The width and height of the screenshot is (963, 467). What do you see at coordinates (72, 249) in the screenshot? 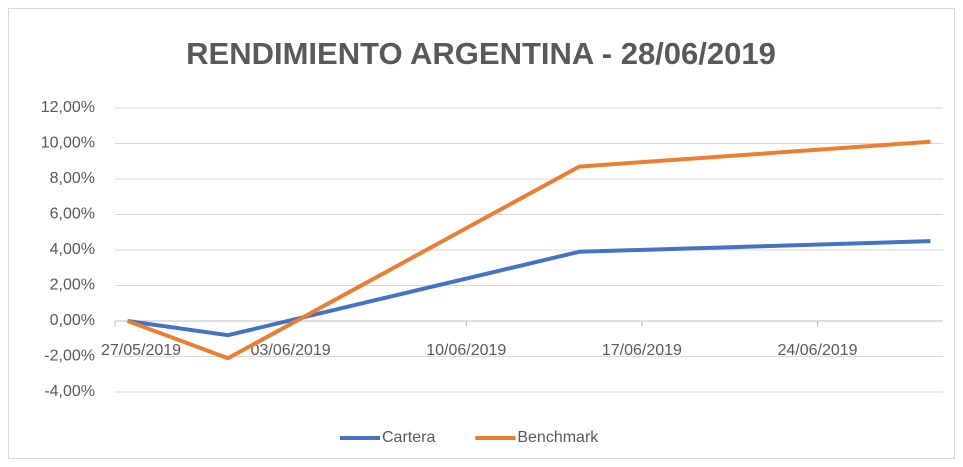
I see `y-tick-label: 4,00%` at bounding box center [72, 249].